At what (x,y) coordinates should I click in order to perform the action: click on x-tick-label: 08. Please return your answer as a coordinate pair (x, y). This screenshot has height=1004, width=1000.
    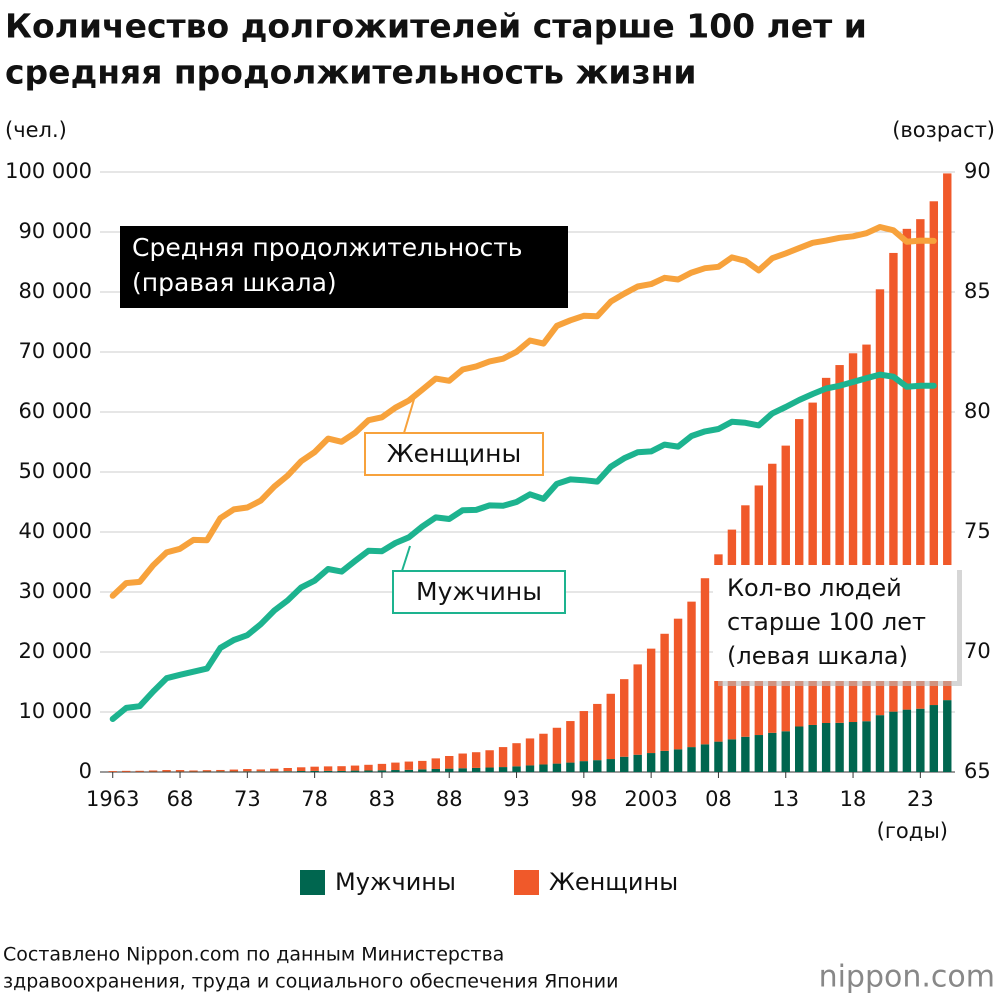
    Looking at the image, I should click on (718, 799).